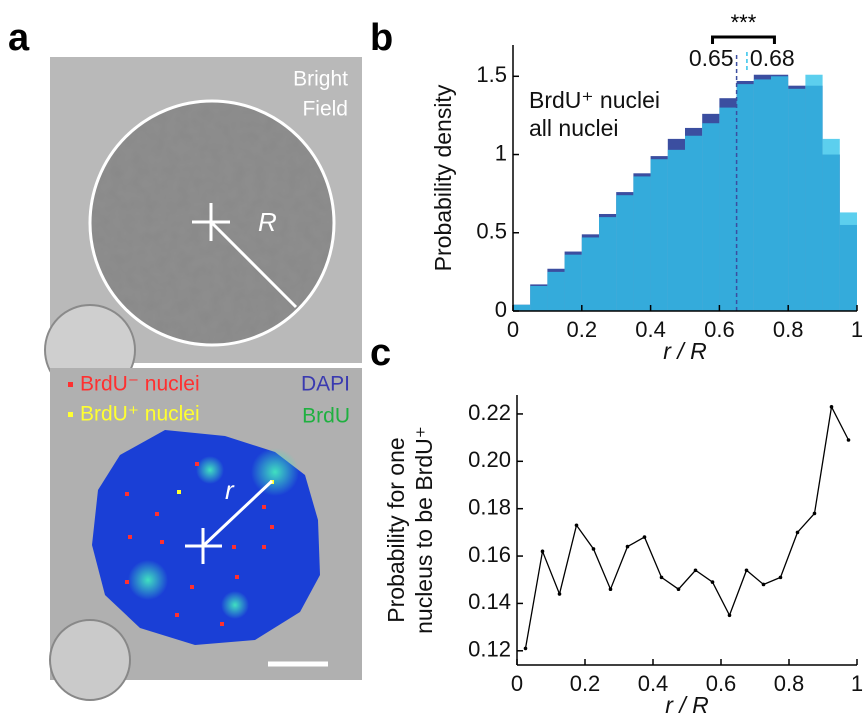 The width and height of the screenshot is (867, 719). Describe the element at coordinates (489, 601) in the screenshot. I see `y-tick-label: 0.14` at that location.